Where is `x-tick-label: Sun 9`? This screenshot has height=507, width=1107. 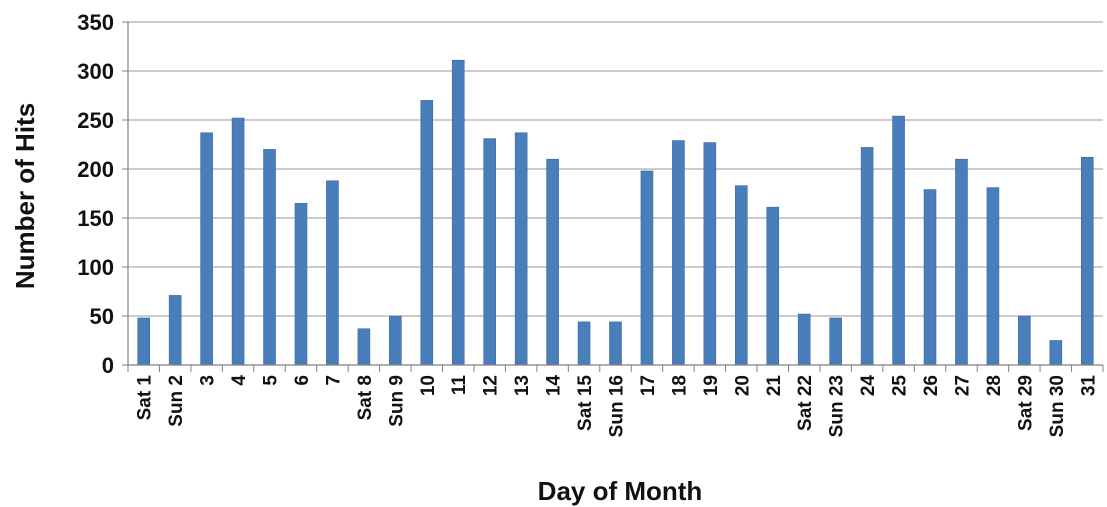 x-tick-label: Sun 9 is located at coordinates (396, 401).